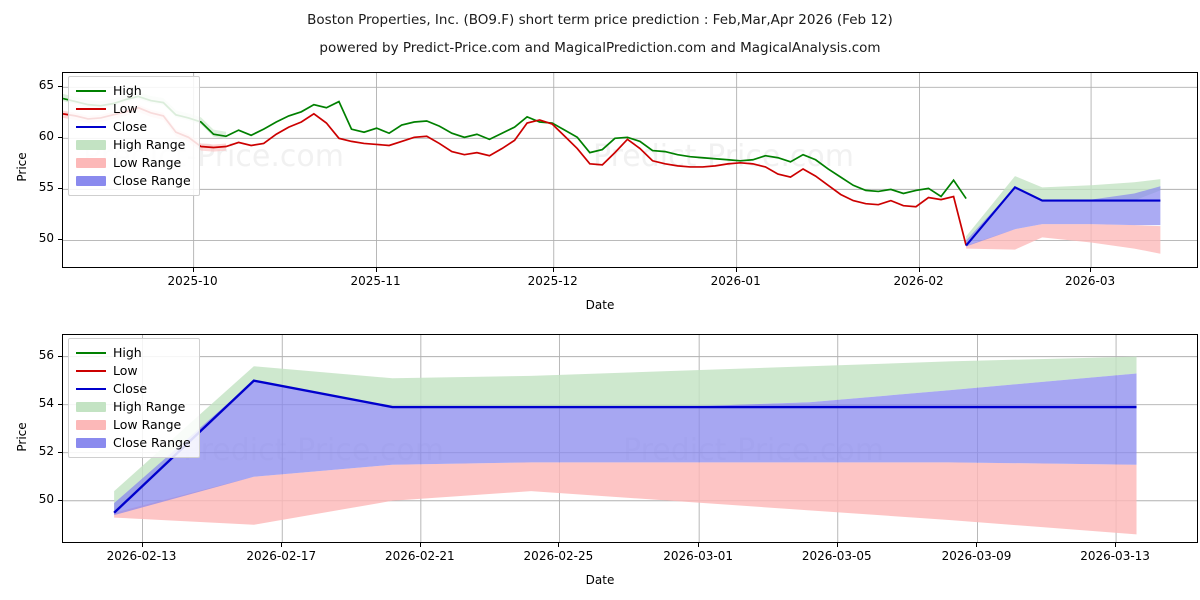 The image size is (1200, 600). What do you see at coordinates (552, 281) in the screenshot?
I see `top-chart-xtick: 2025-12` at bounding box center [552, 281].